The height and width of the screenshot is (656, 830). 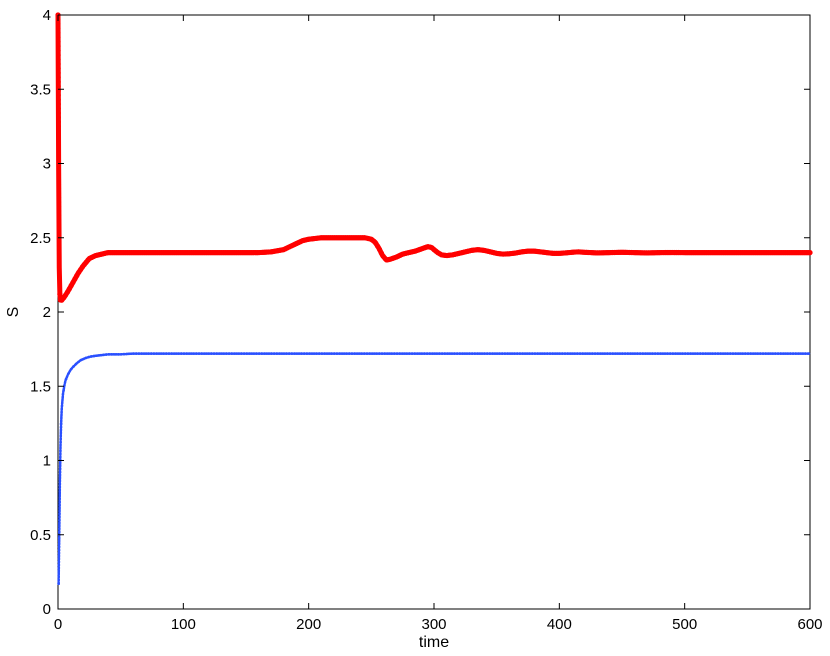 What do you see at coordinates (40, 386) in the screenshot?
I see `y-tick-label: 1.5` at bounding box center [40, 386].